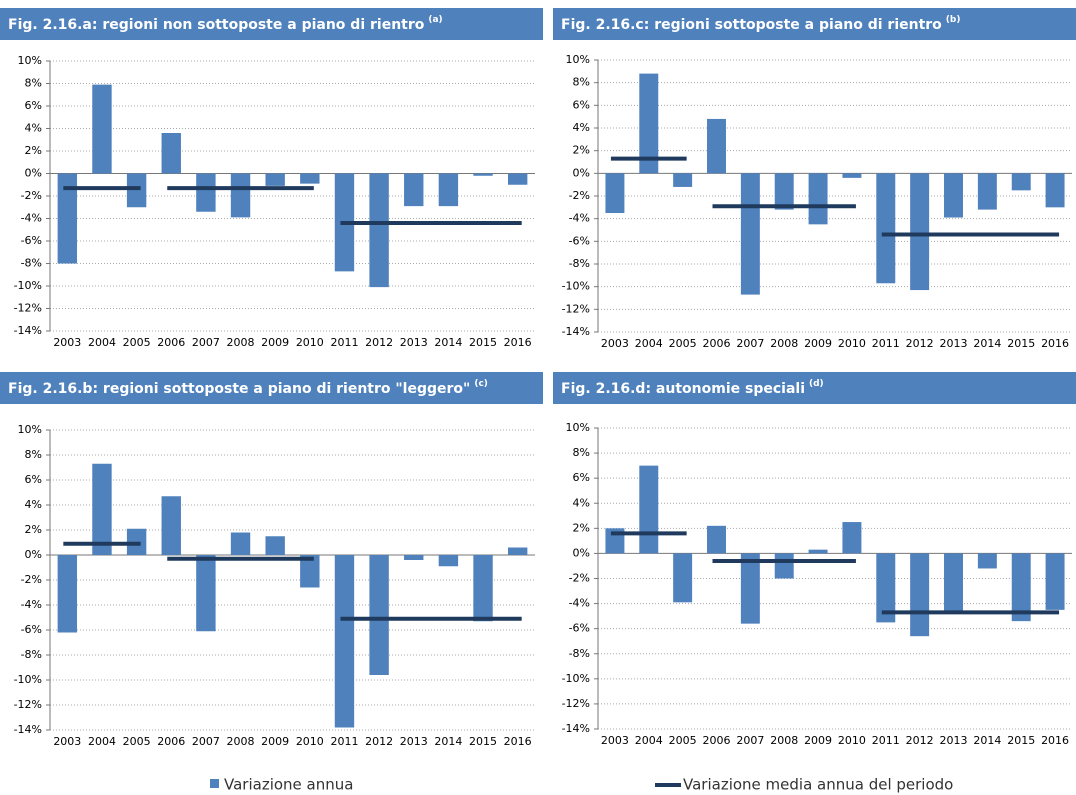 This screenshot has height=795, width=1076. Describe the element at coordinates (579, 263) in the screenshot. I see `y-tick-label: -8%` at that location.